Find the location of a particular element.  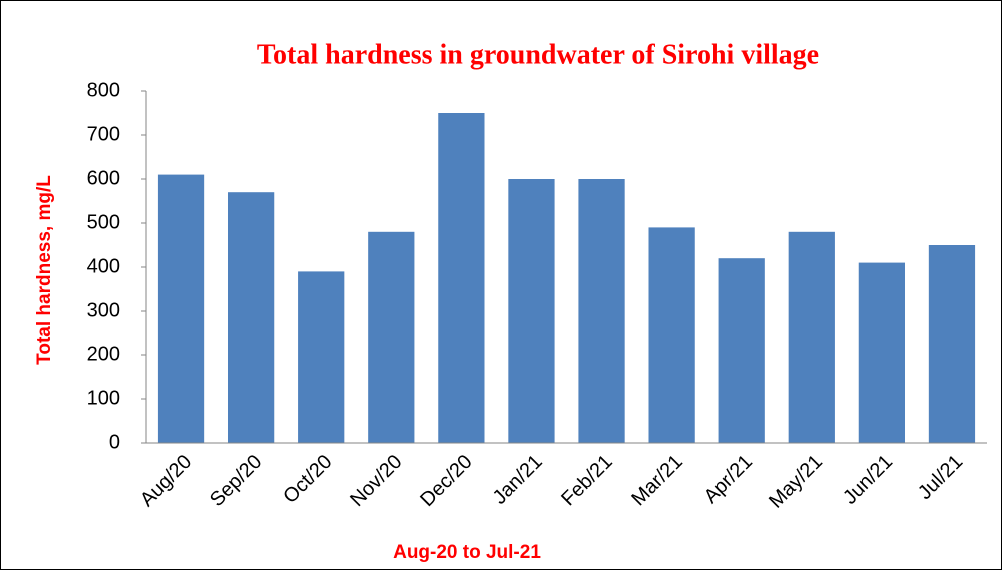

y-axis-label: Total hardness, mg/L is located at coordinates (44, 270).